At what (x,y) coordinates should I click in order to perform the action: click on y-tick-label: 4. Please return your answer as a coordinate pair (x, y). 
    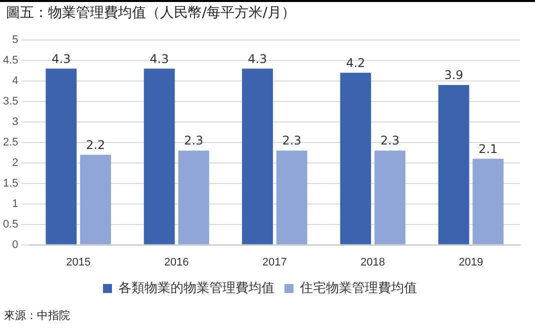
    Looking at the image, I should click on (15, 80).